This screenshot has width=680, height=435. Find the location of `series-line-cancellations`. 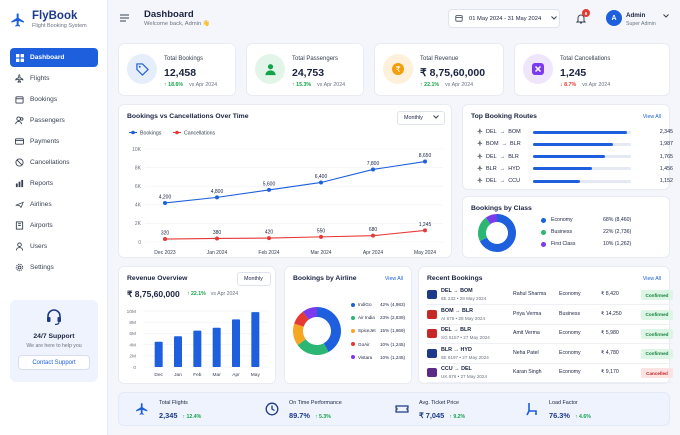

series-line-cancellations is located at coordinates (295, 234).